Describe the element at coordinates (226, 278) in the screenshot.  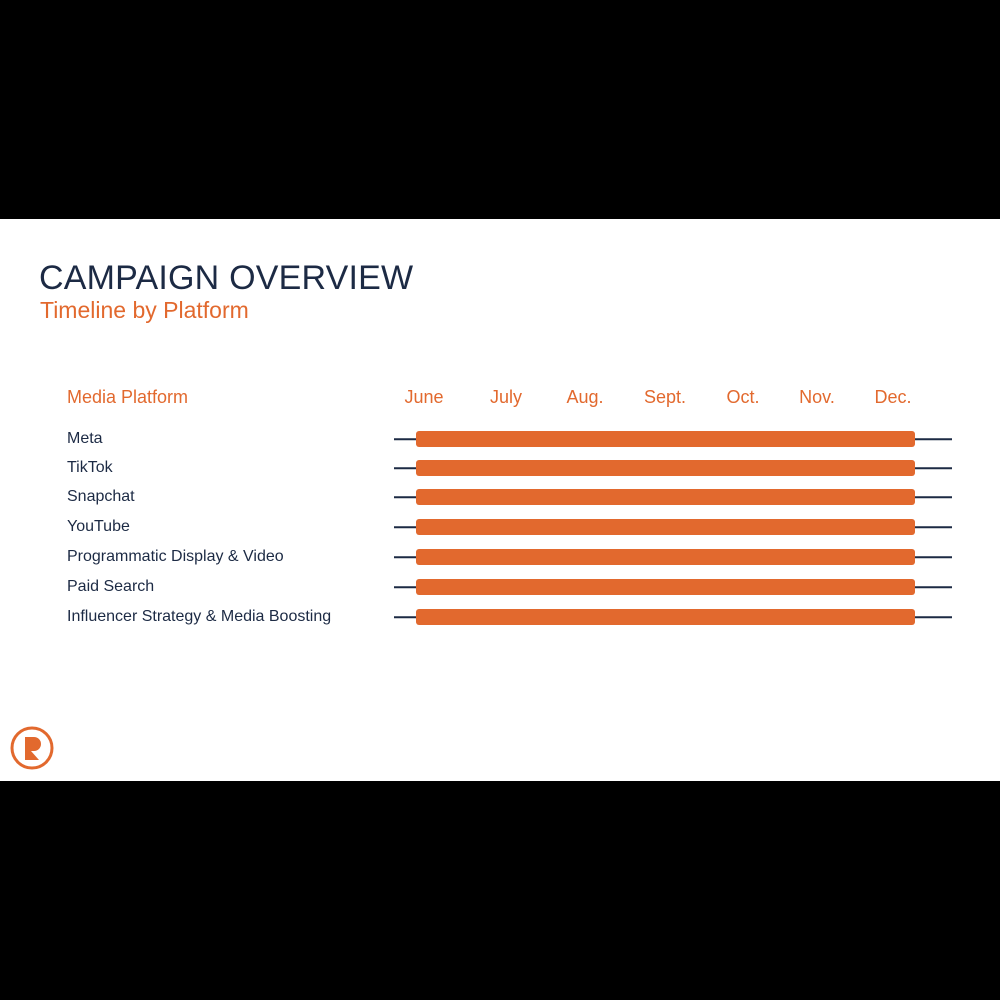
I see `page-title: CAMPAIGN OVERVIEW` at that location.